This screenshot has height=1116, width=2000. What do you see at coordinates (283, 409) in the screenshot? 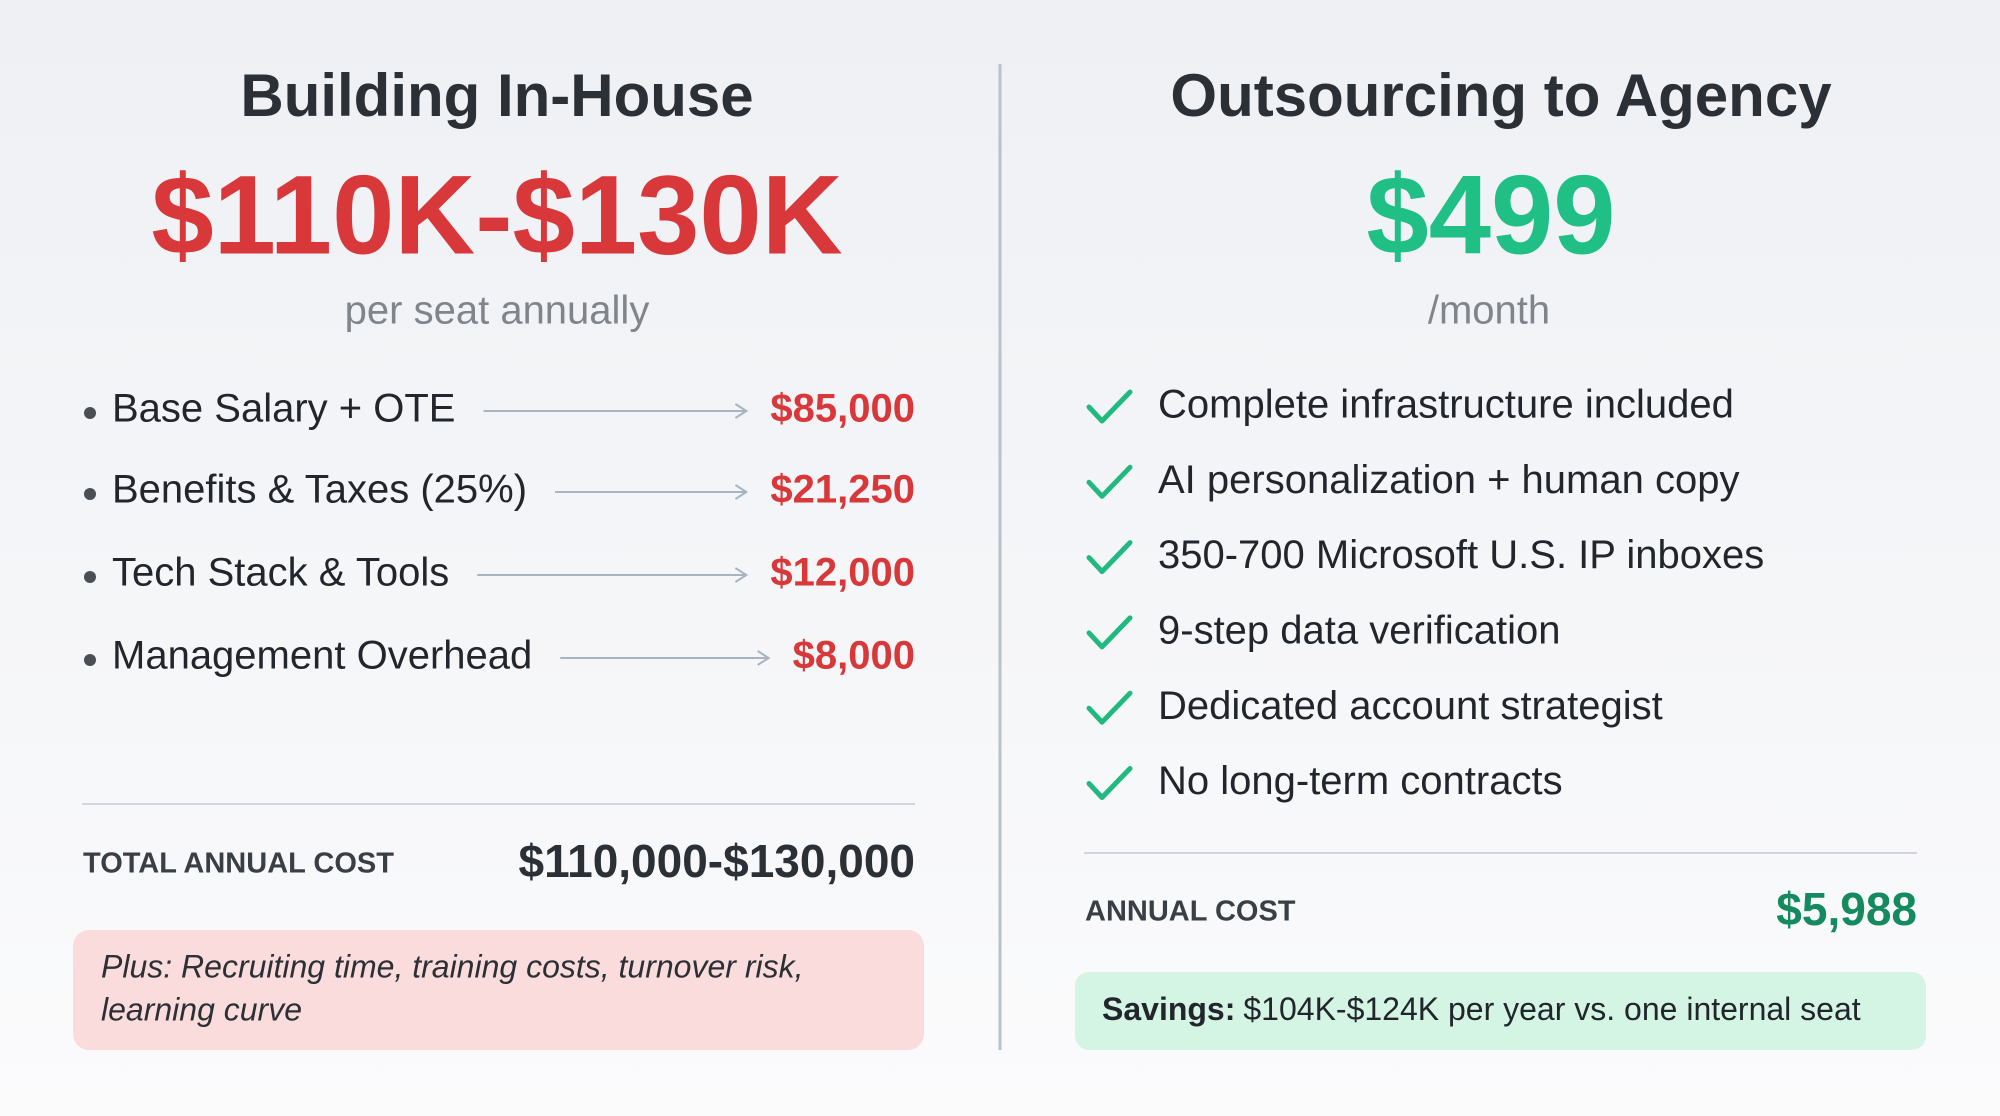
I see `item-label: Base Salary + OTE` at bounding box center [283, 409].